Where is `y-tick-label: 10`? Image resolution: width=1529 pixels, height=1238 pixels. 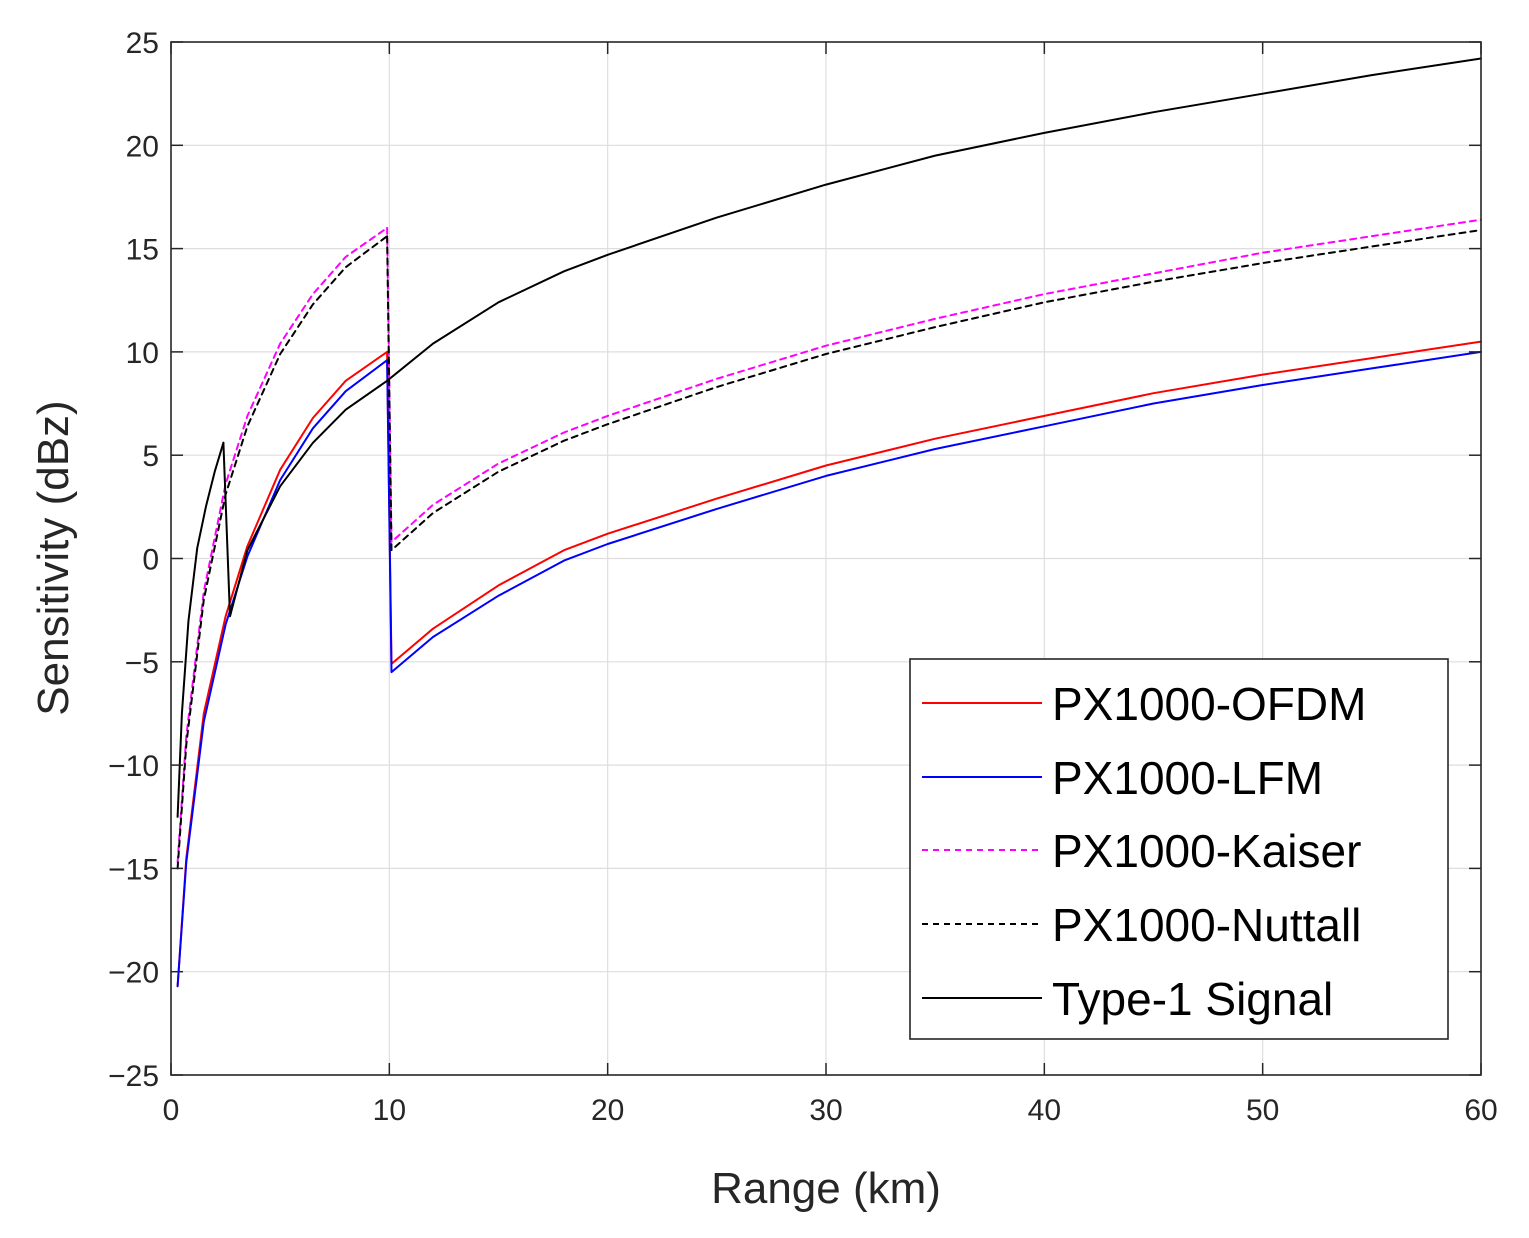
y-tick-label: 10 is located at coordinates (142, 353).